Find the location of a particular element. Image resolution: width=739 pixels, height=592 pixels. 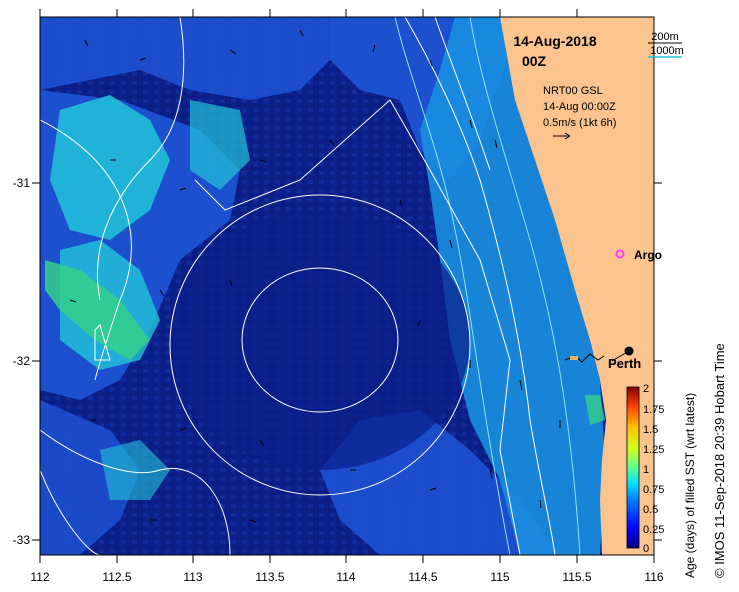

colorbar-tick: 1.25 is located at coordinates (653, 450).